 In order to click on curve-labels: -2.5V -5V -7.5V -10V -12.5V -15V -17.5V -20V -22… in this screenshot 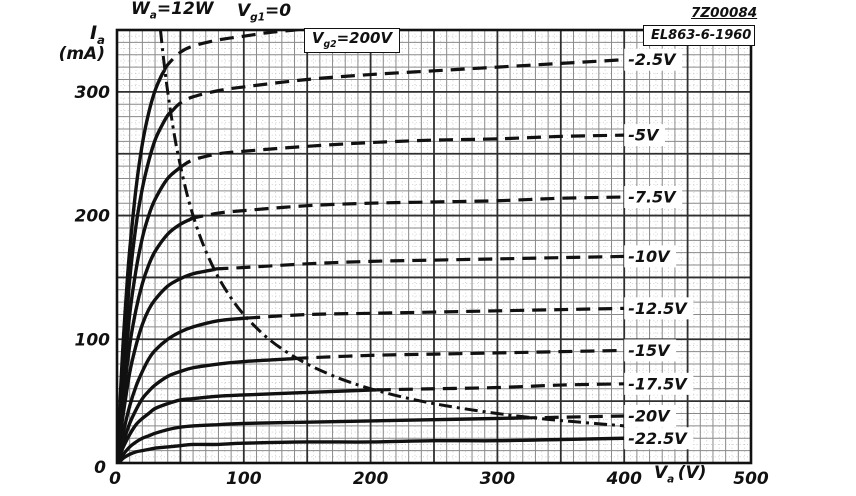, I will do `click(659, 249)`.